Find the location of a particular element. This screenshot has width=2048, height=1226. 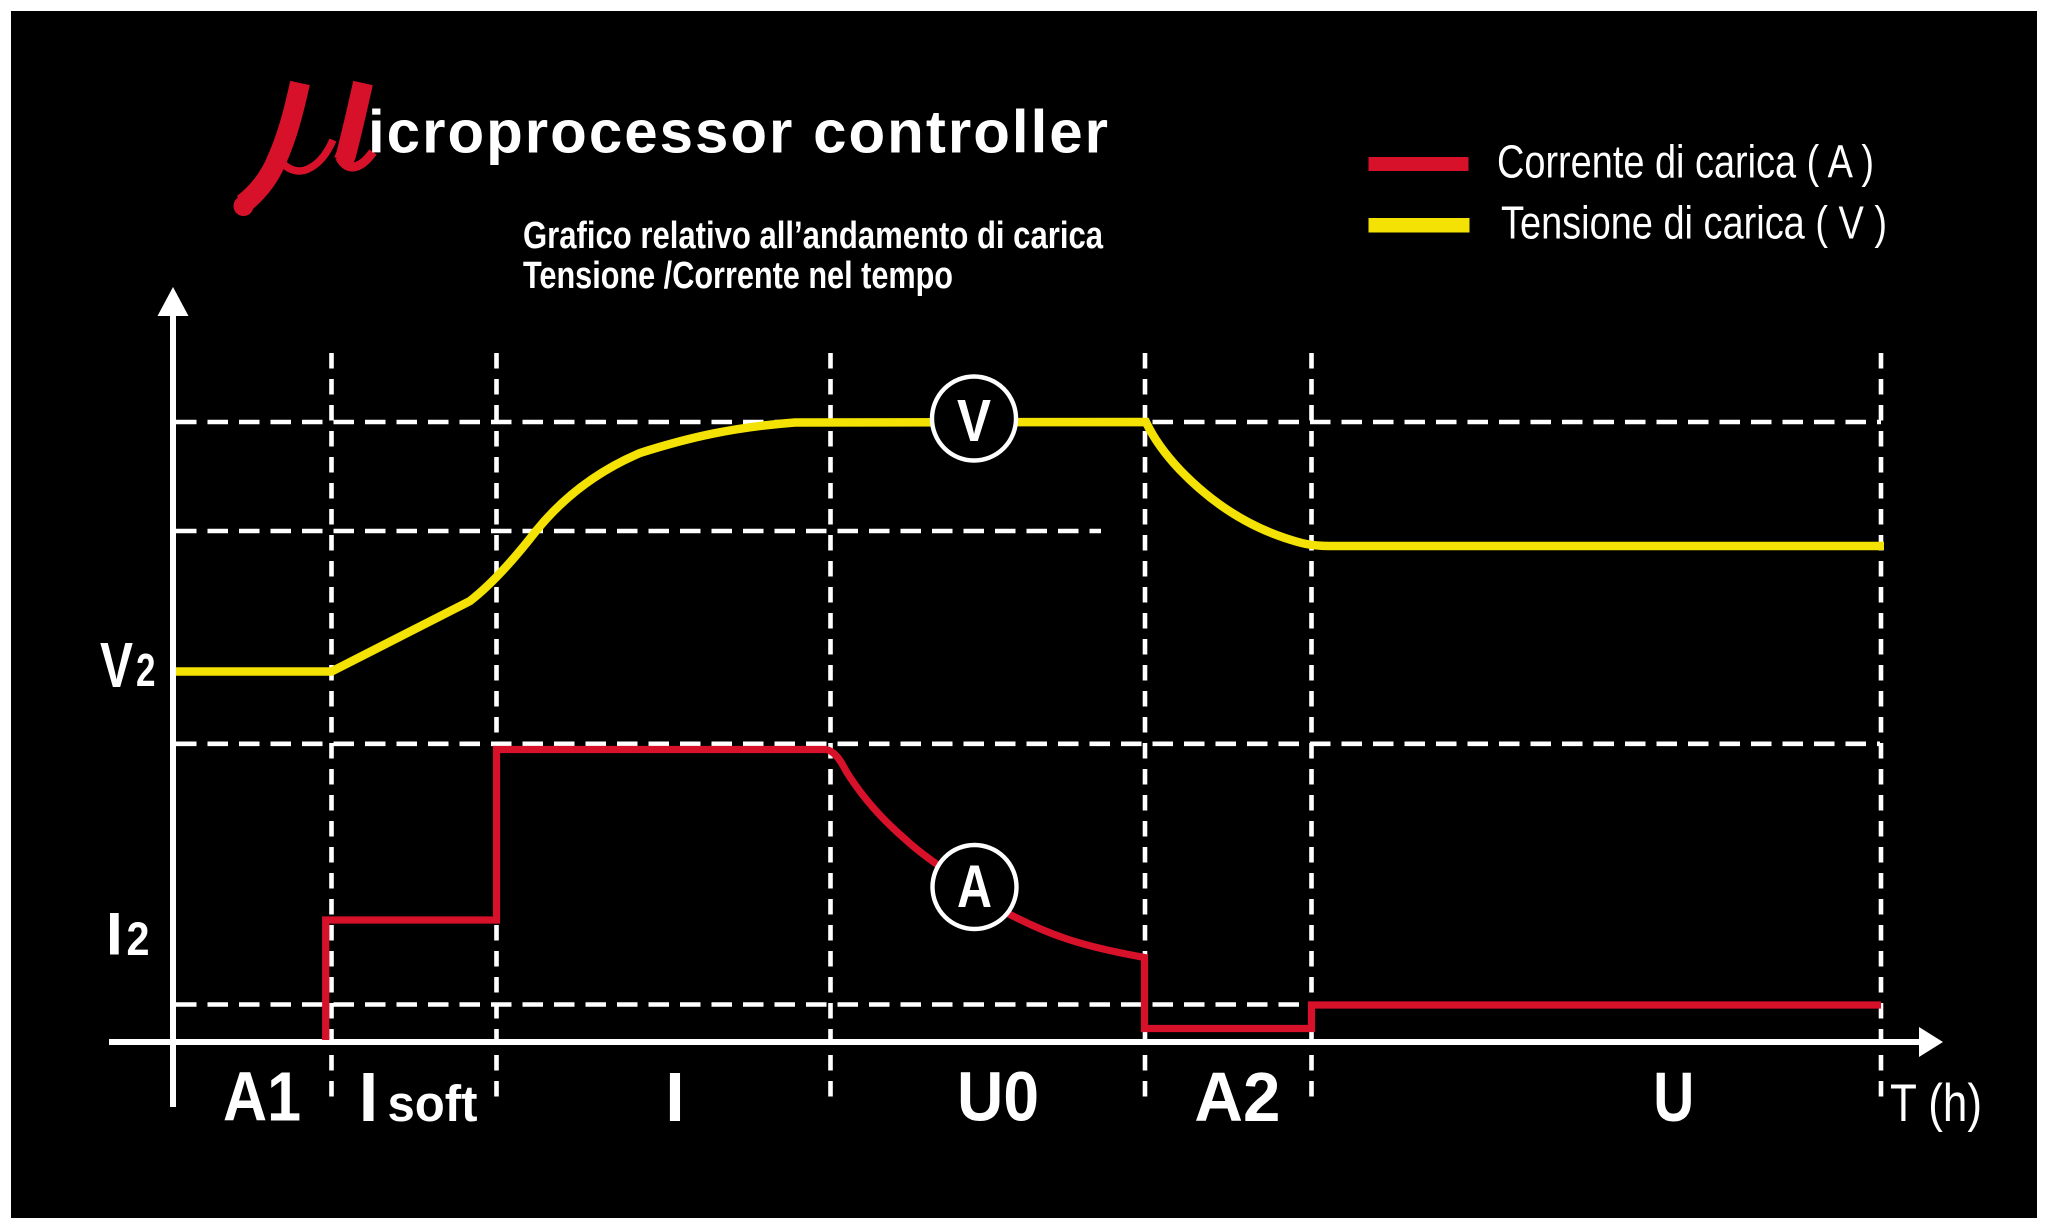

svg-text: U0 is located at coordinates (998, 1097).